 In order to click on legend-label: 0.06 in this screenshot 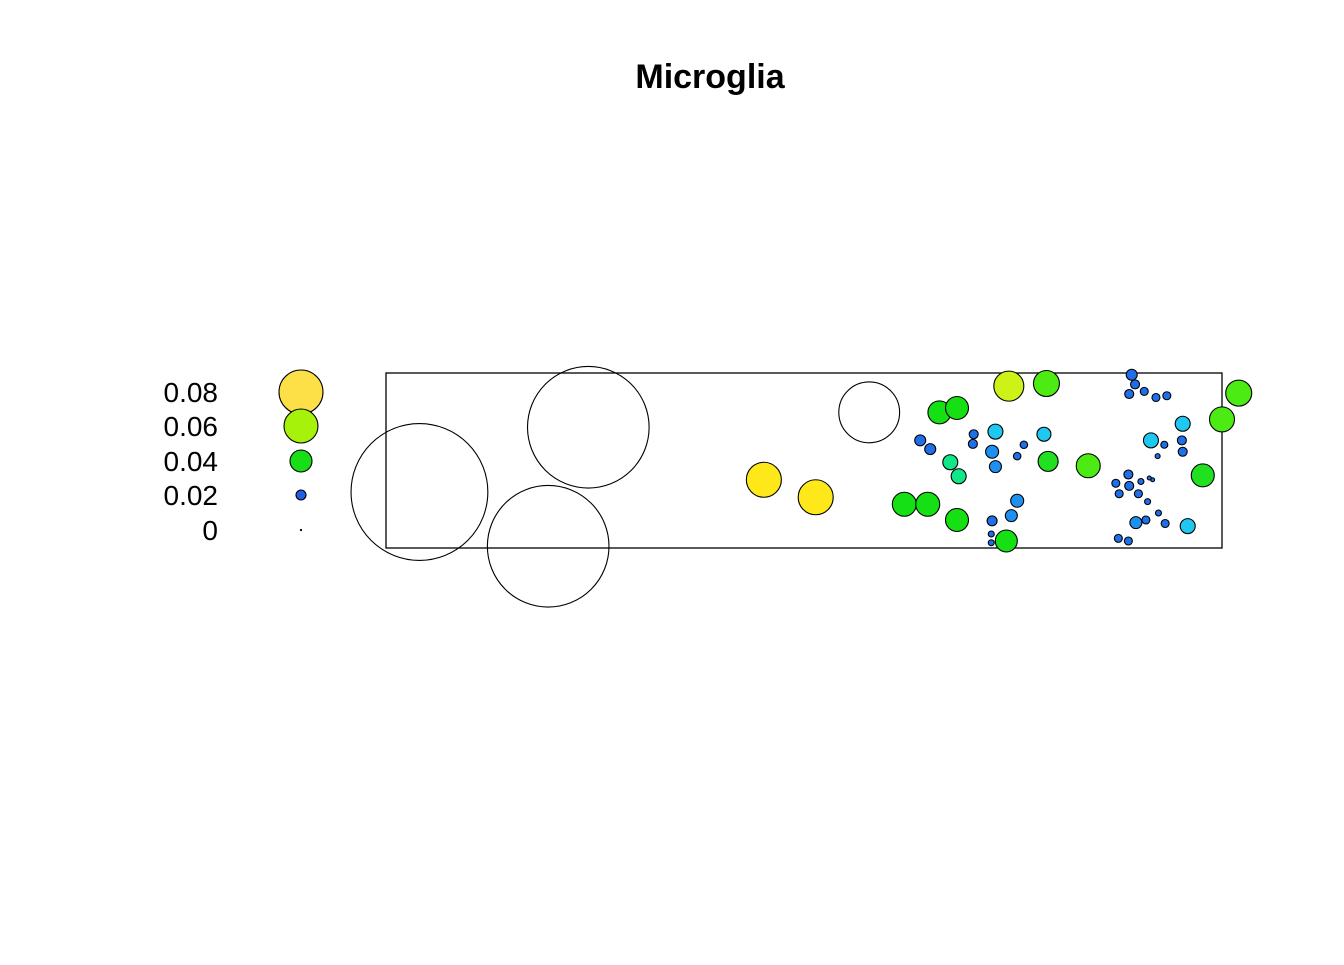, I will do `click(191, 426)`.